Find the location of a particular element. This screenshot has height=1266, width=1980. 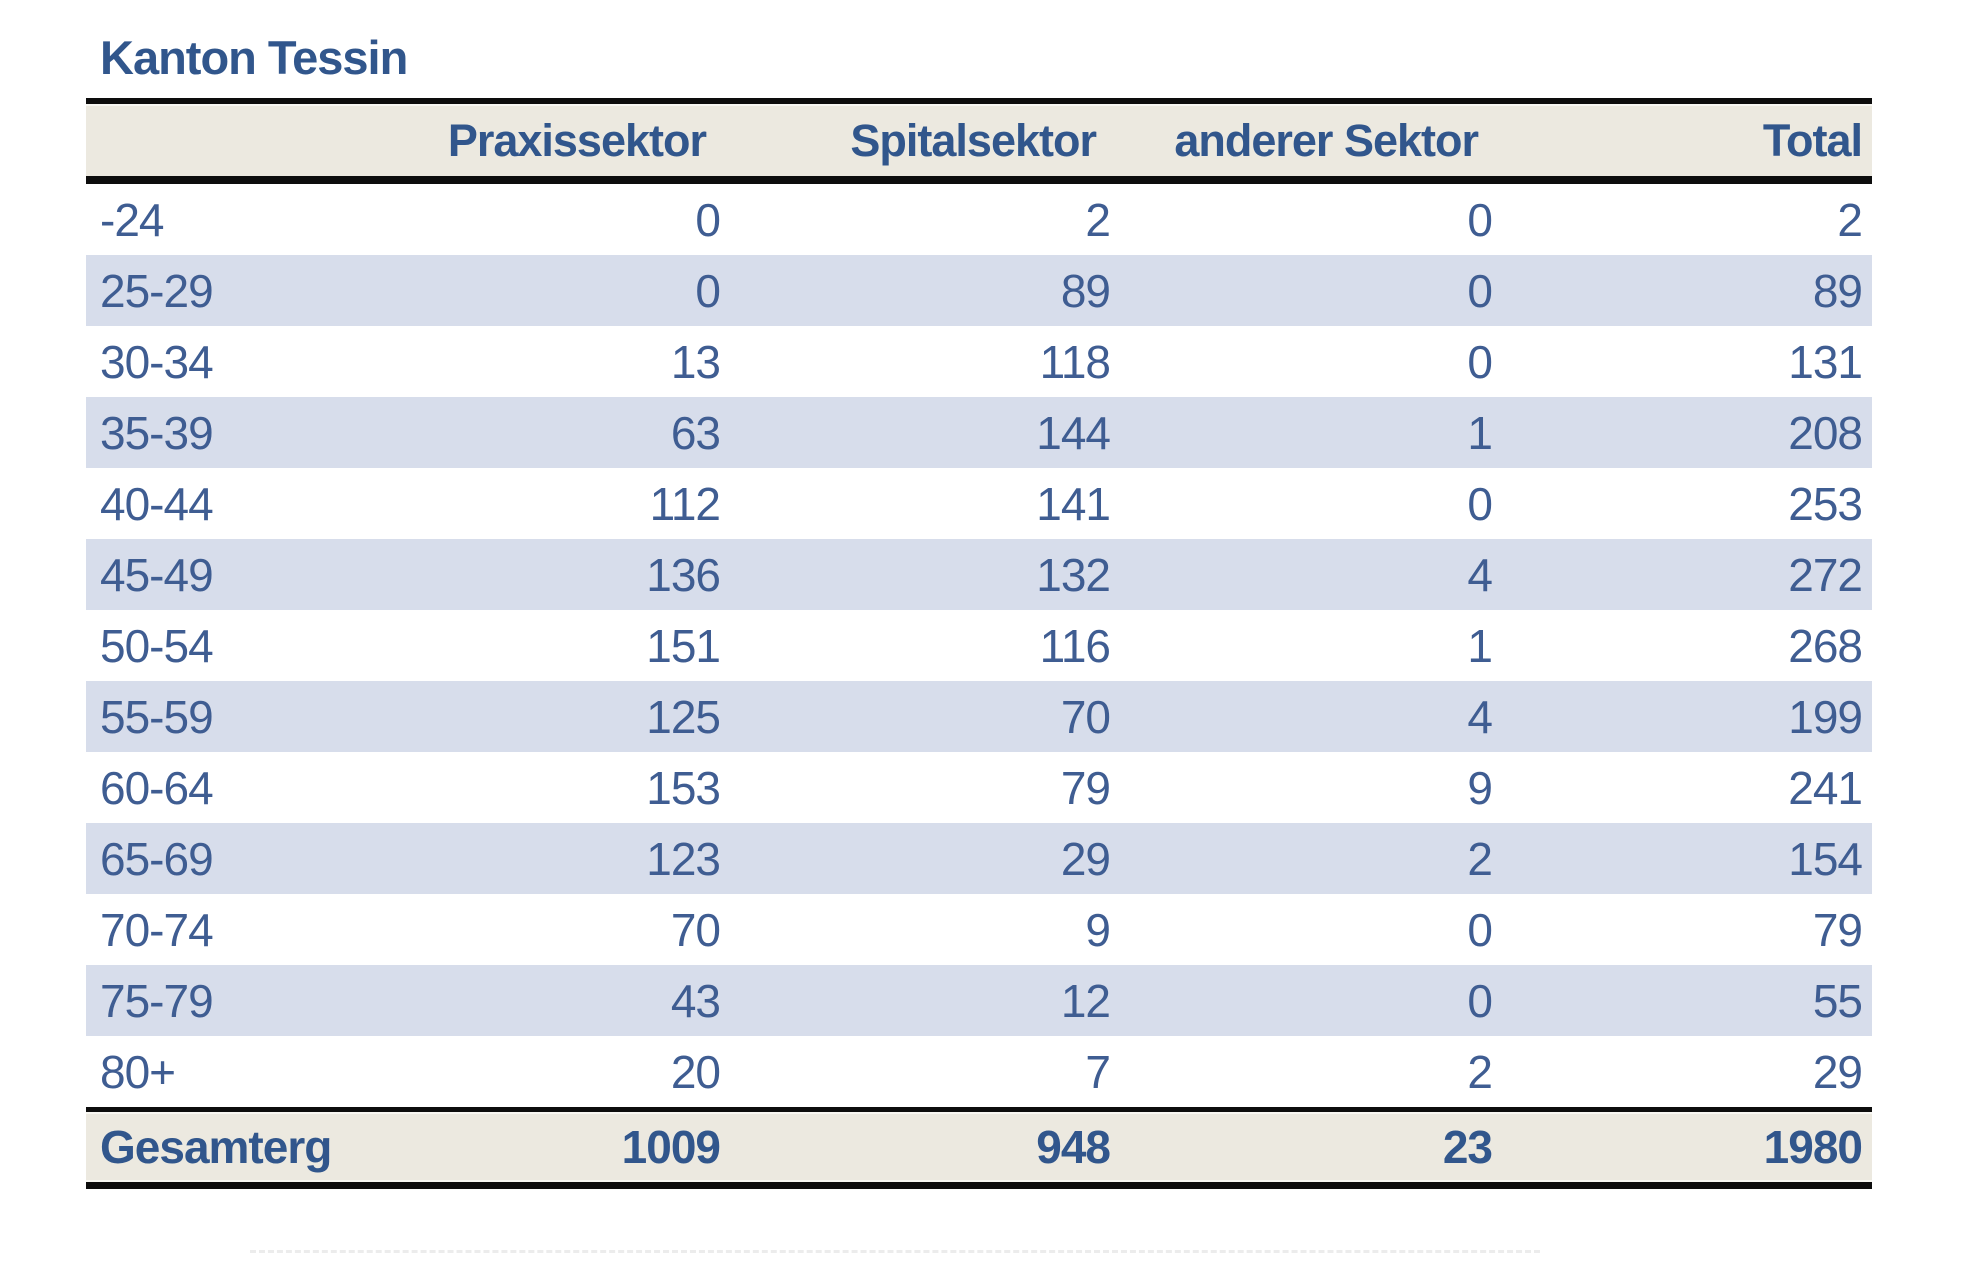

value-cell: 20 is located at coordinates (695, 1071).